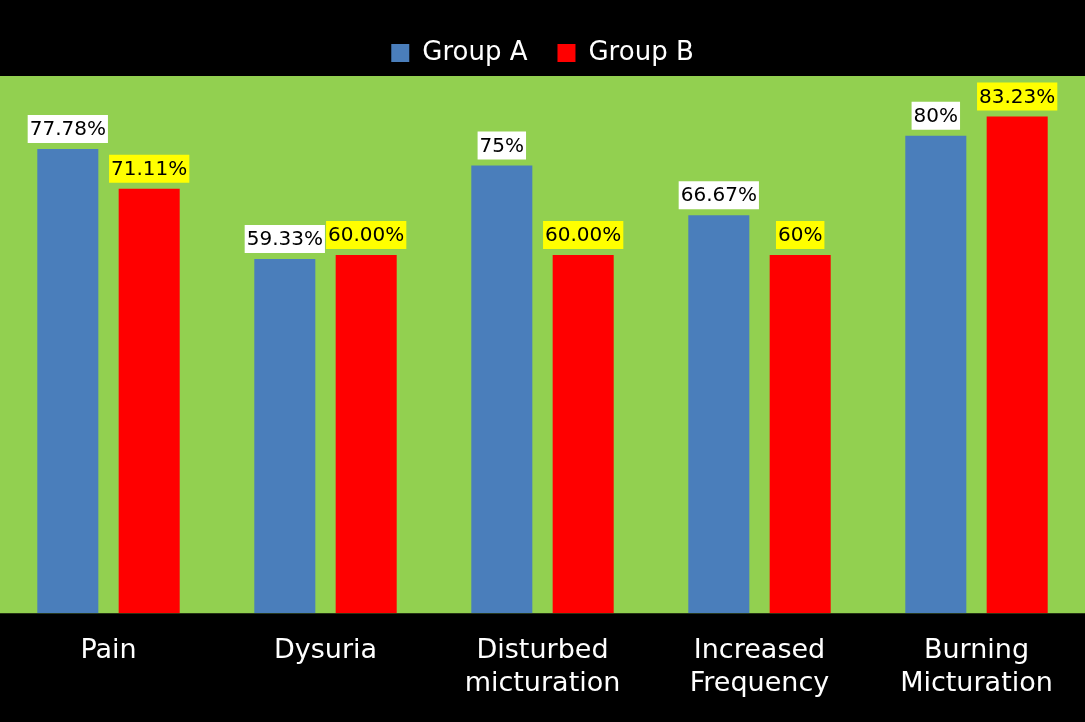 The height and width of the screenshot is (722, 1085). What do you see at coordinates (800, 234) in the screenshot?
I see `data-label: 60%` at bounding box center [800, 234].